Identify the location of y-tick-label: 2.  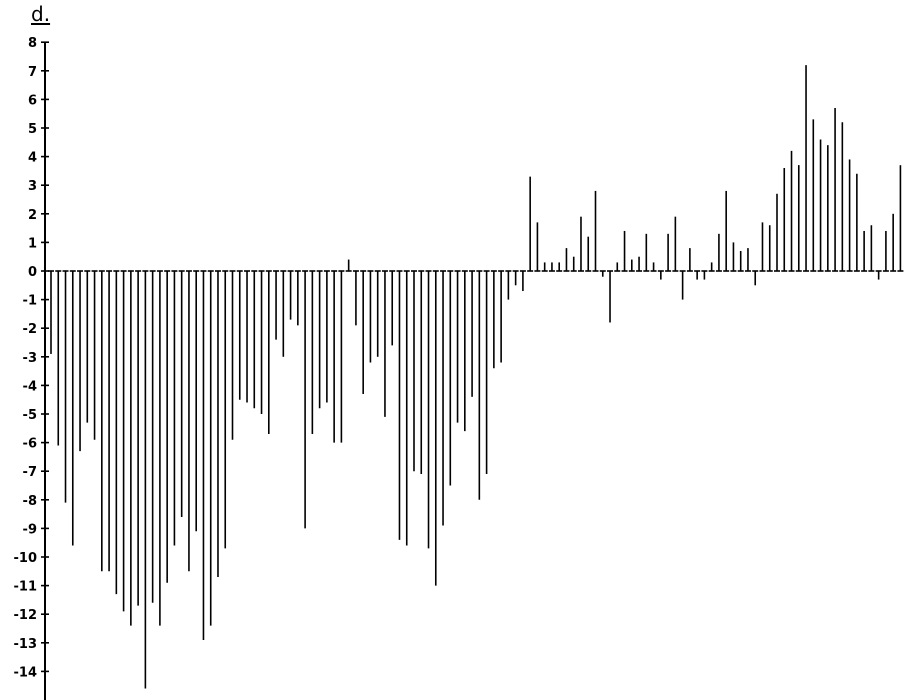
(32, 215).